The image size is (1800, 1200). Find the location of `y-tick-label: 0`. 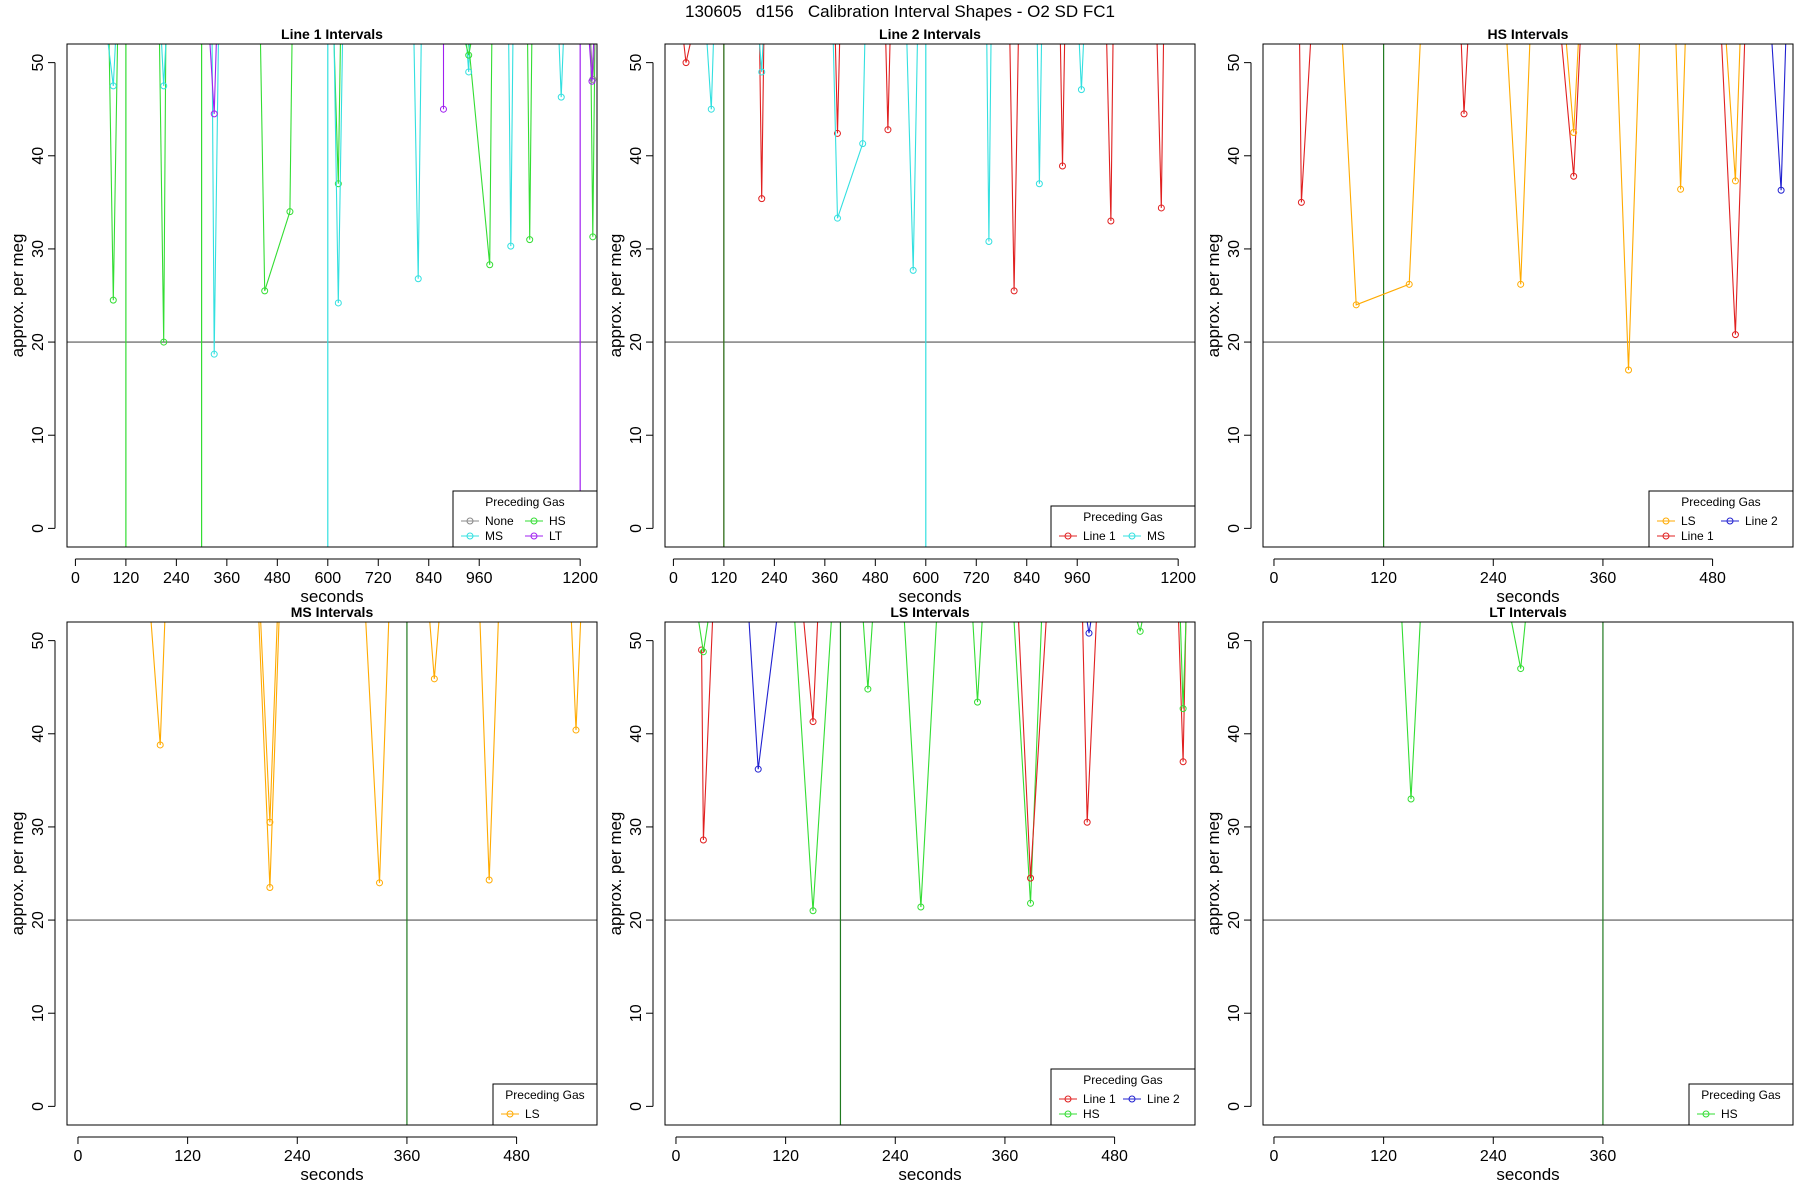

y-tick-label: 0 is located at coordinates (38, 528).